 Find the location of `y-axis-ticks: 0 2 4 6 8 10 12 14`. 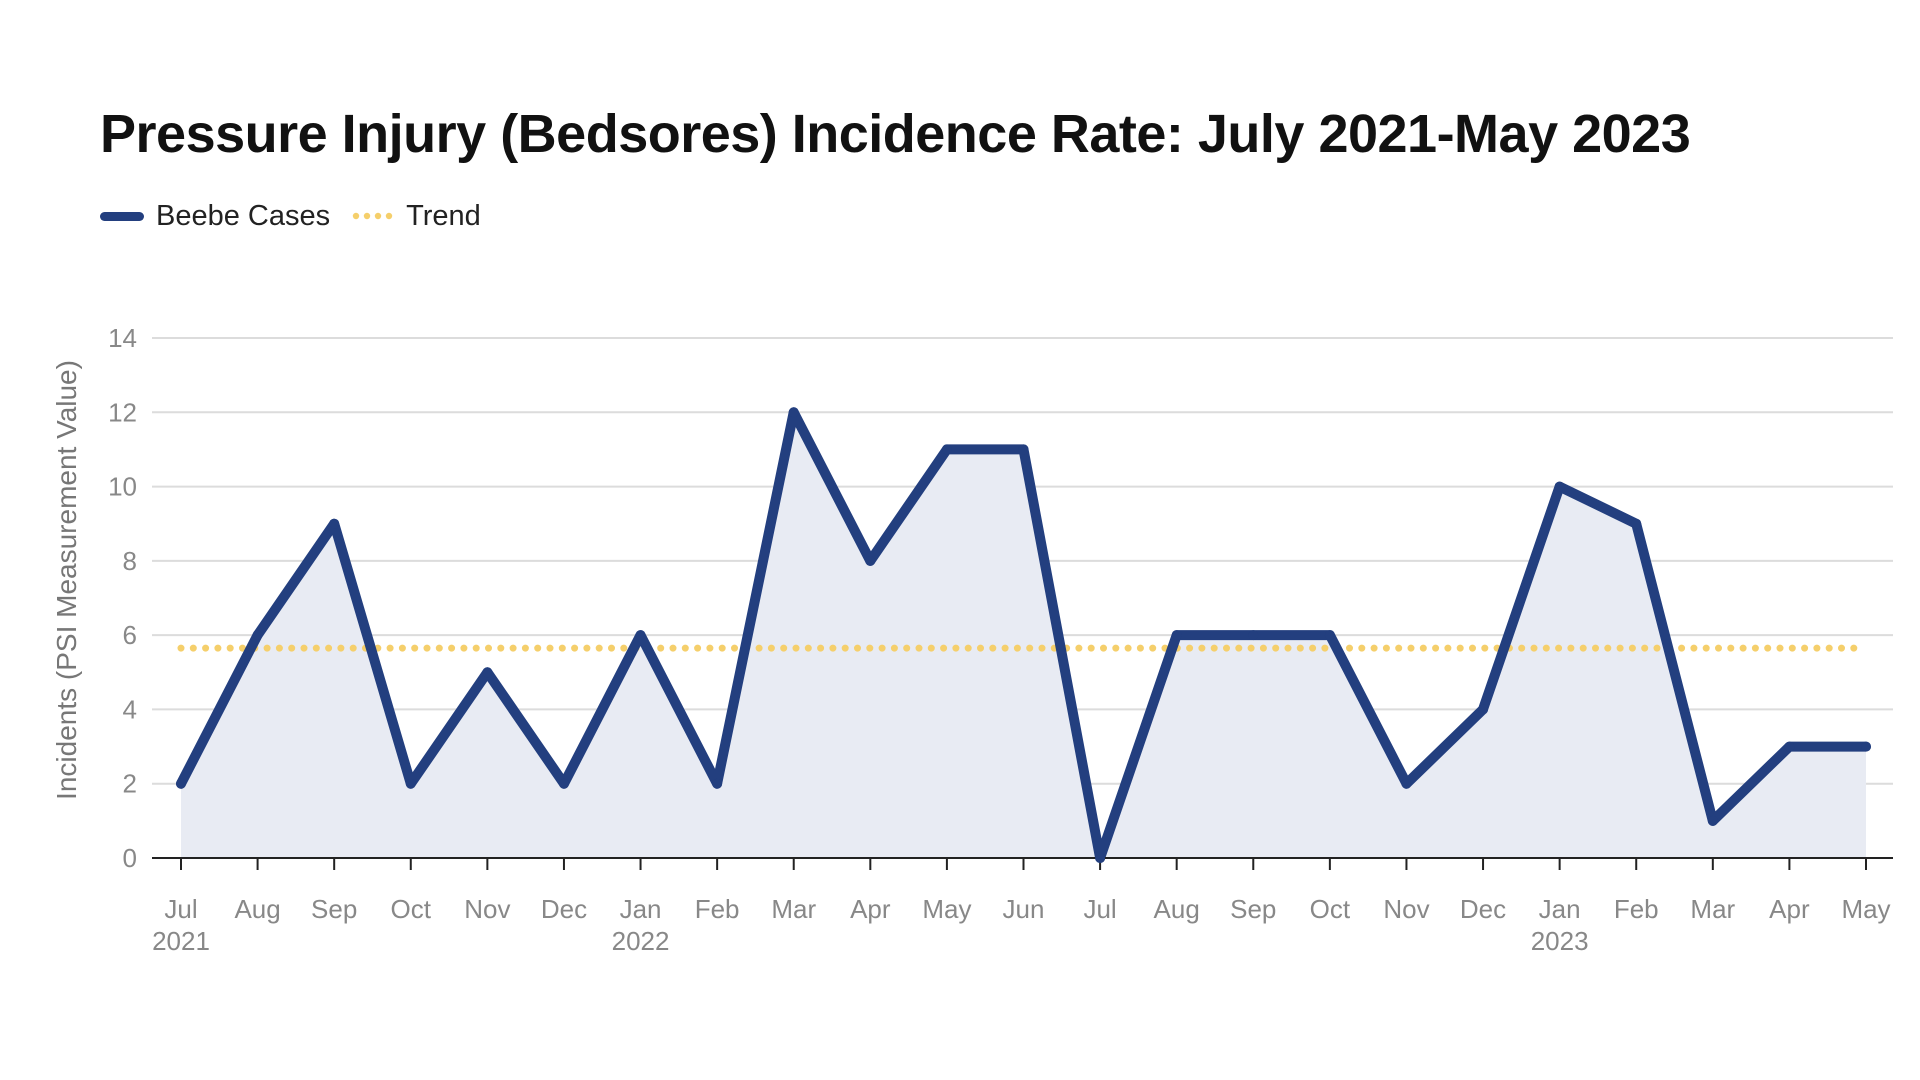

y-axis-ticks: 0 2 4 6 8 10 12 14 is located at coordinates (122, 598).